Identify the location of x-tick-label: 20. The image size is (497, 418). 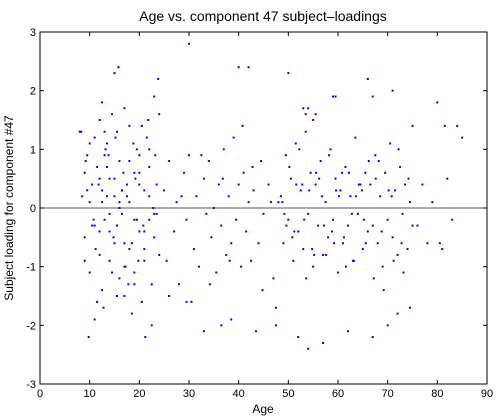
(139, 394).